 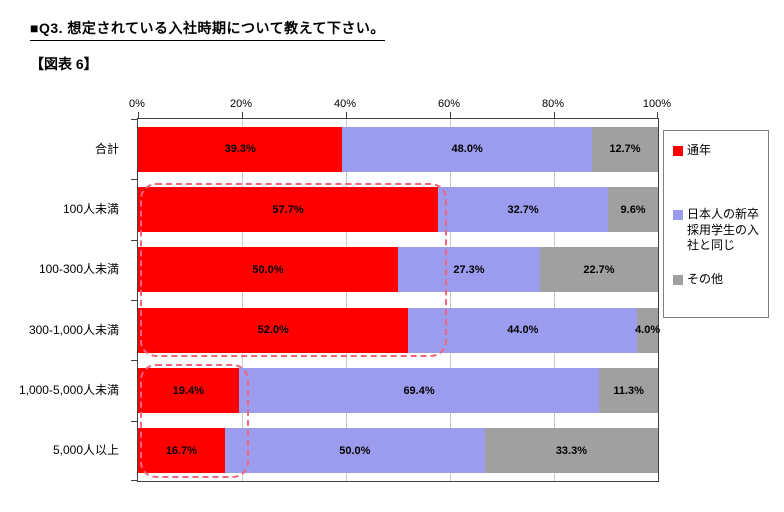 What do you see at coordinates (64, 64) in the screenshot?
I see `figure-label: 【図表 6】` at bounding box center [64, 64].